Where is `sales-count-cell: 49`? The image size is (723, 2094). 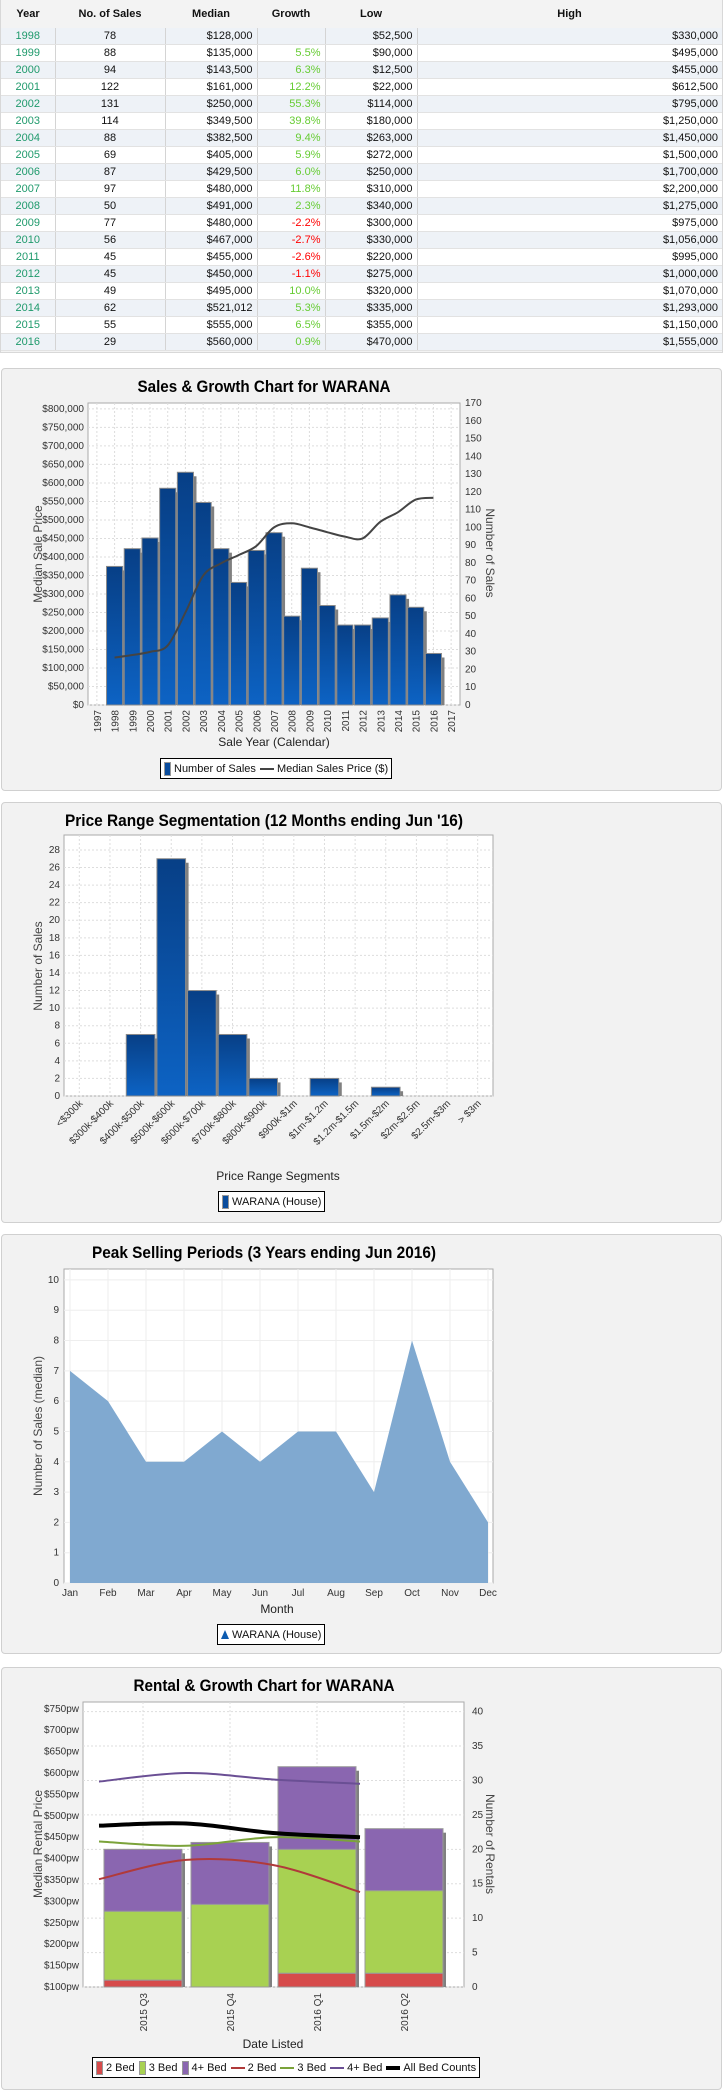 sales-count-cell: 49 is located at coordinates (110, 291).